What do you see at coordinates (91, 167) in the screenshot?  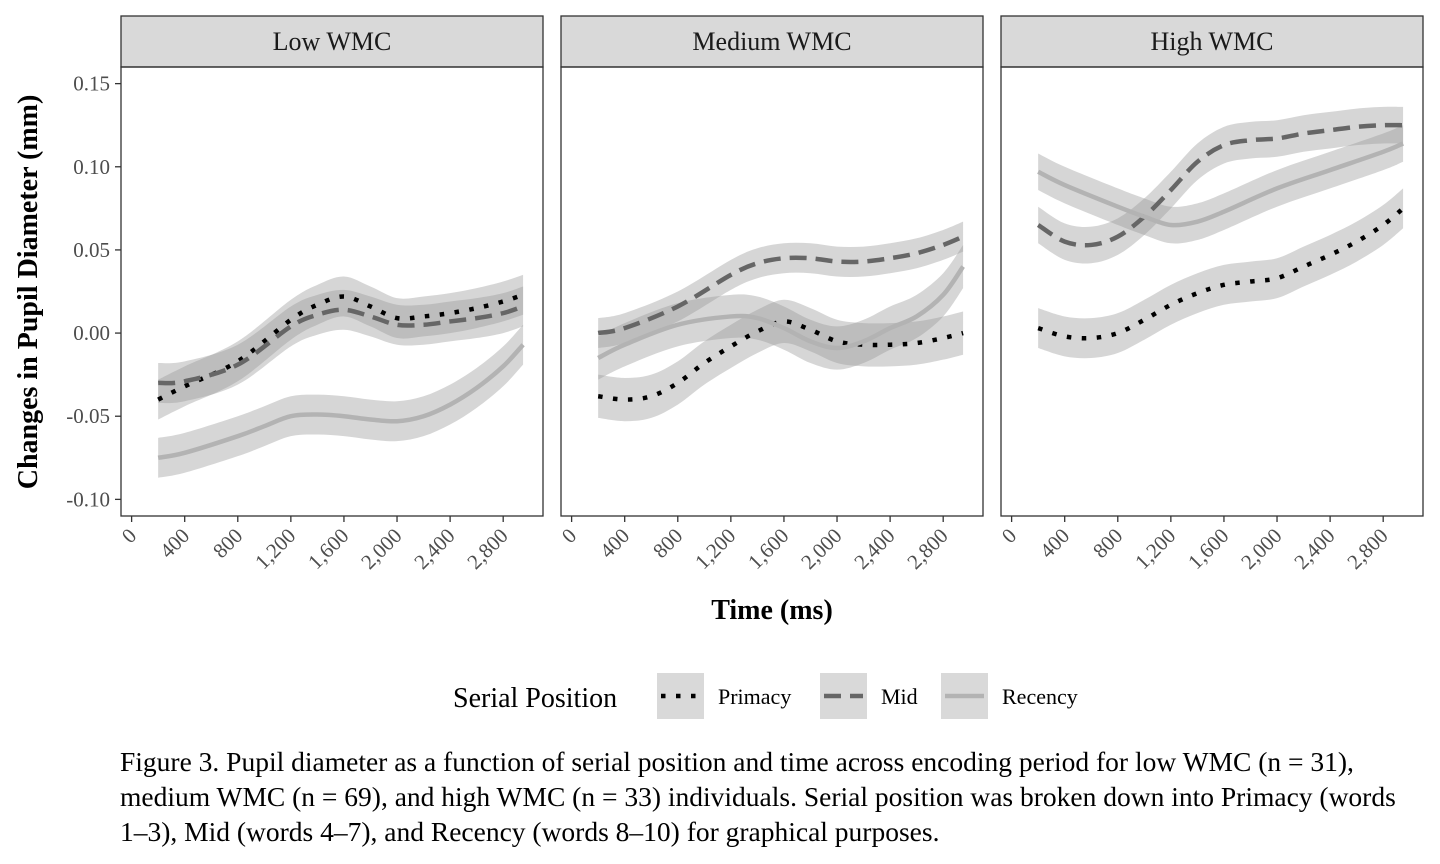 I see `y-tick-label: 0.10` at bounding box center [91, 167].